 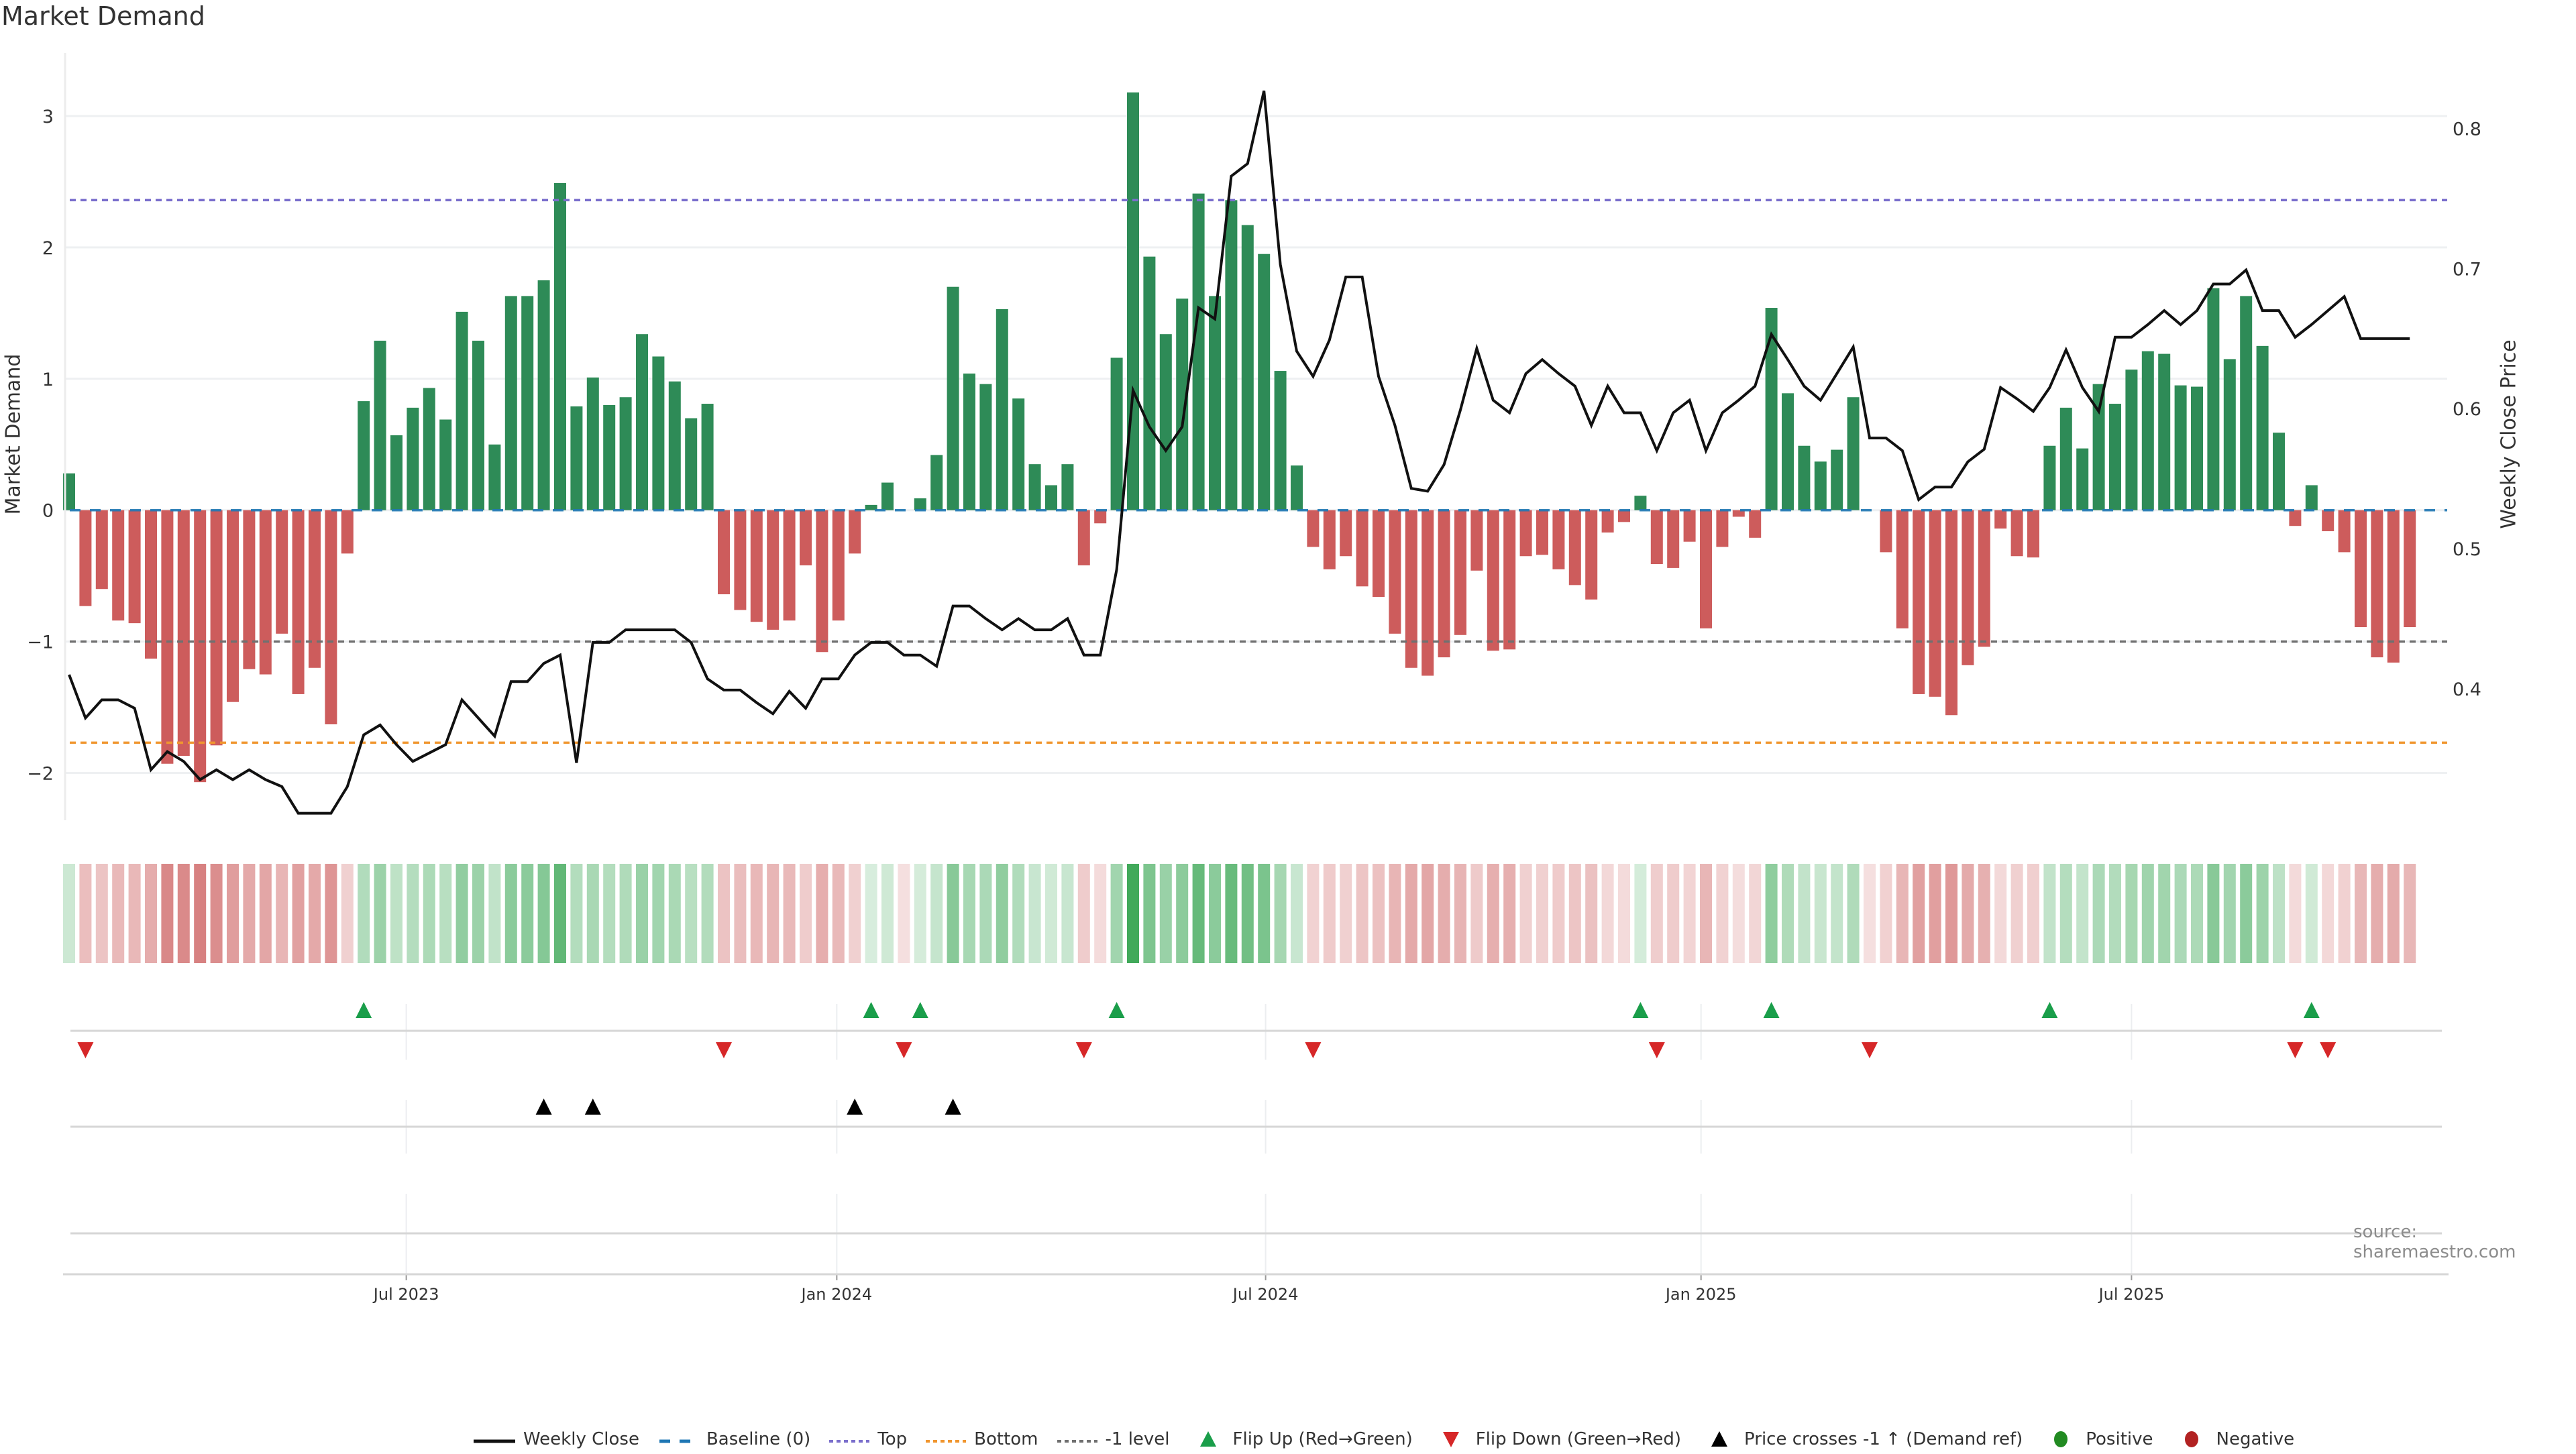 I want to click on legend-item-bottom: Bottom, so click(x=981, y=1439).